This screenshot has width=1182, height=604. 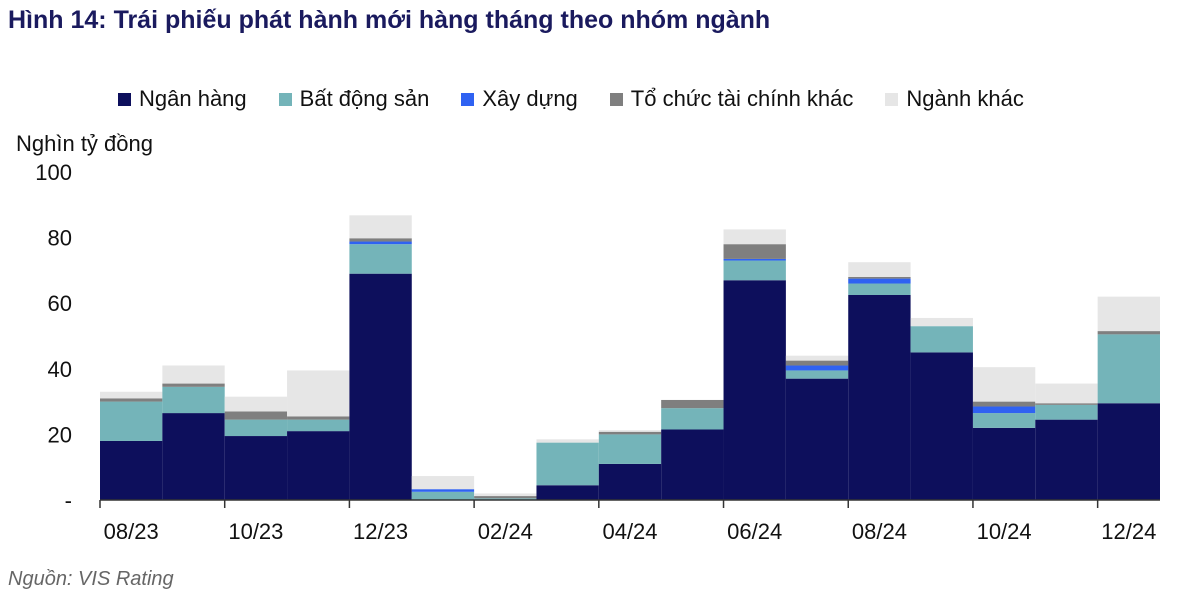 I want to click on legend-label: Ngân hàng, so click(x=193, y=98).